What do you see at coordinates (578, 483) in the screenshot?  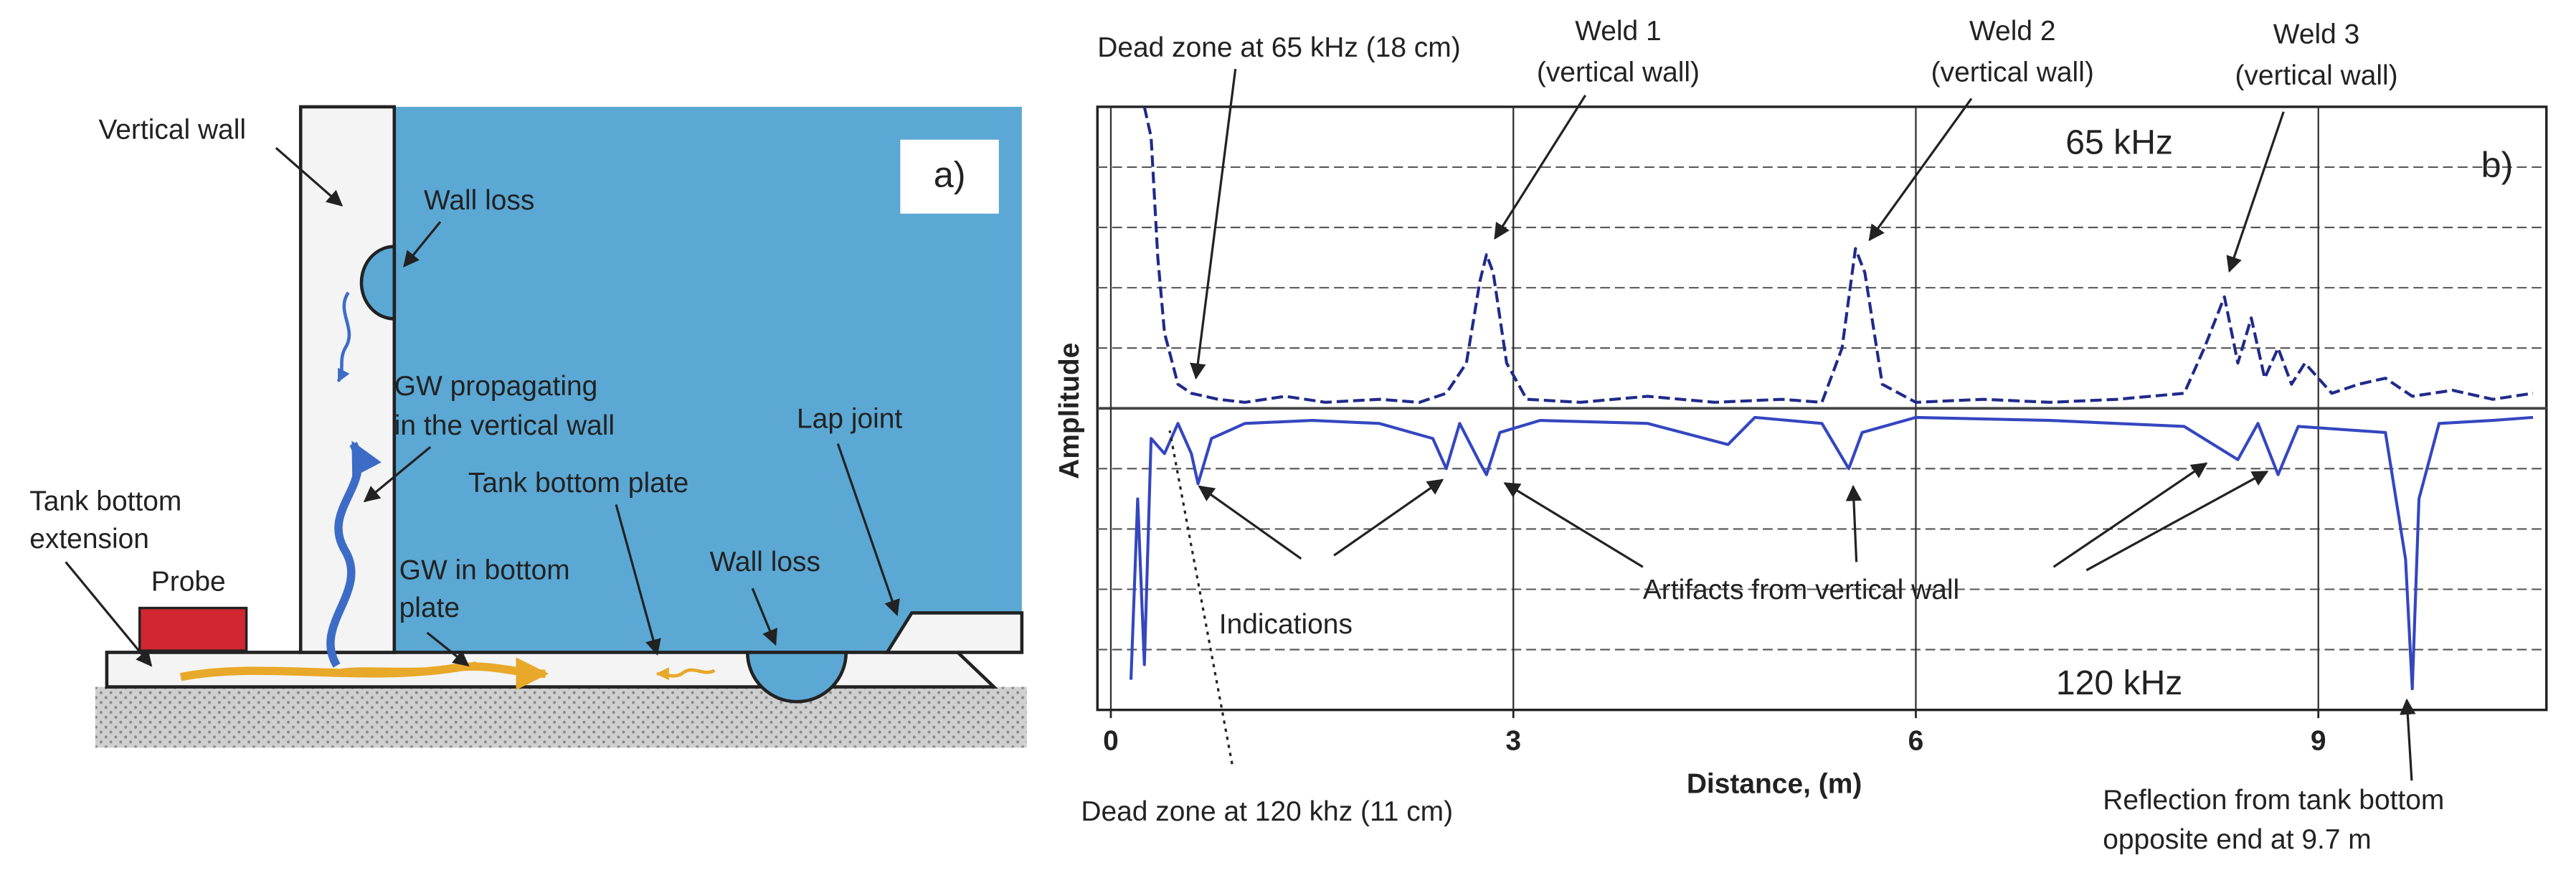 I see `diagram-label: Tank bottom plate` at bounding box center [578, 483].